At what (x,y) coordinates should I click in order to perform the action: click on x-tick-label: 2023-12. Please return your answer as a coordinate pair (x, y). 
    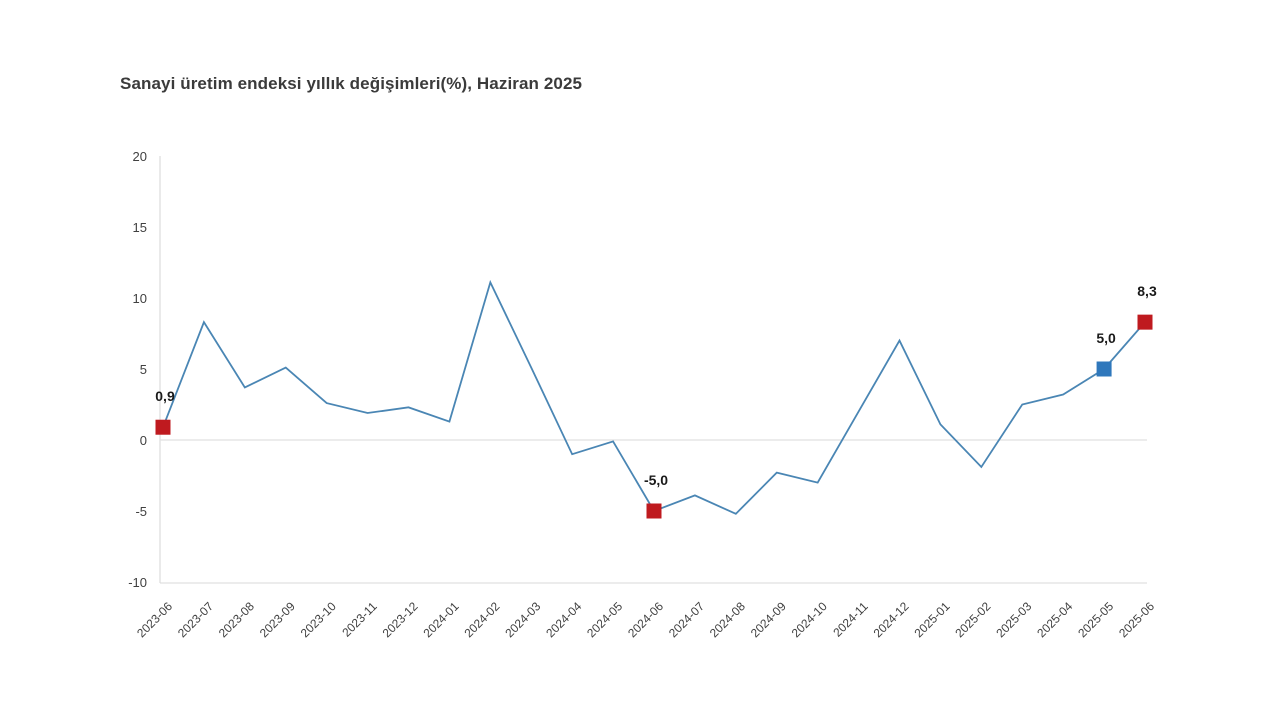
    Looking at the image, I should click on (400, 619).